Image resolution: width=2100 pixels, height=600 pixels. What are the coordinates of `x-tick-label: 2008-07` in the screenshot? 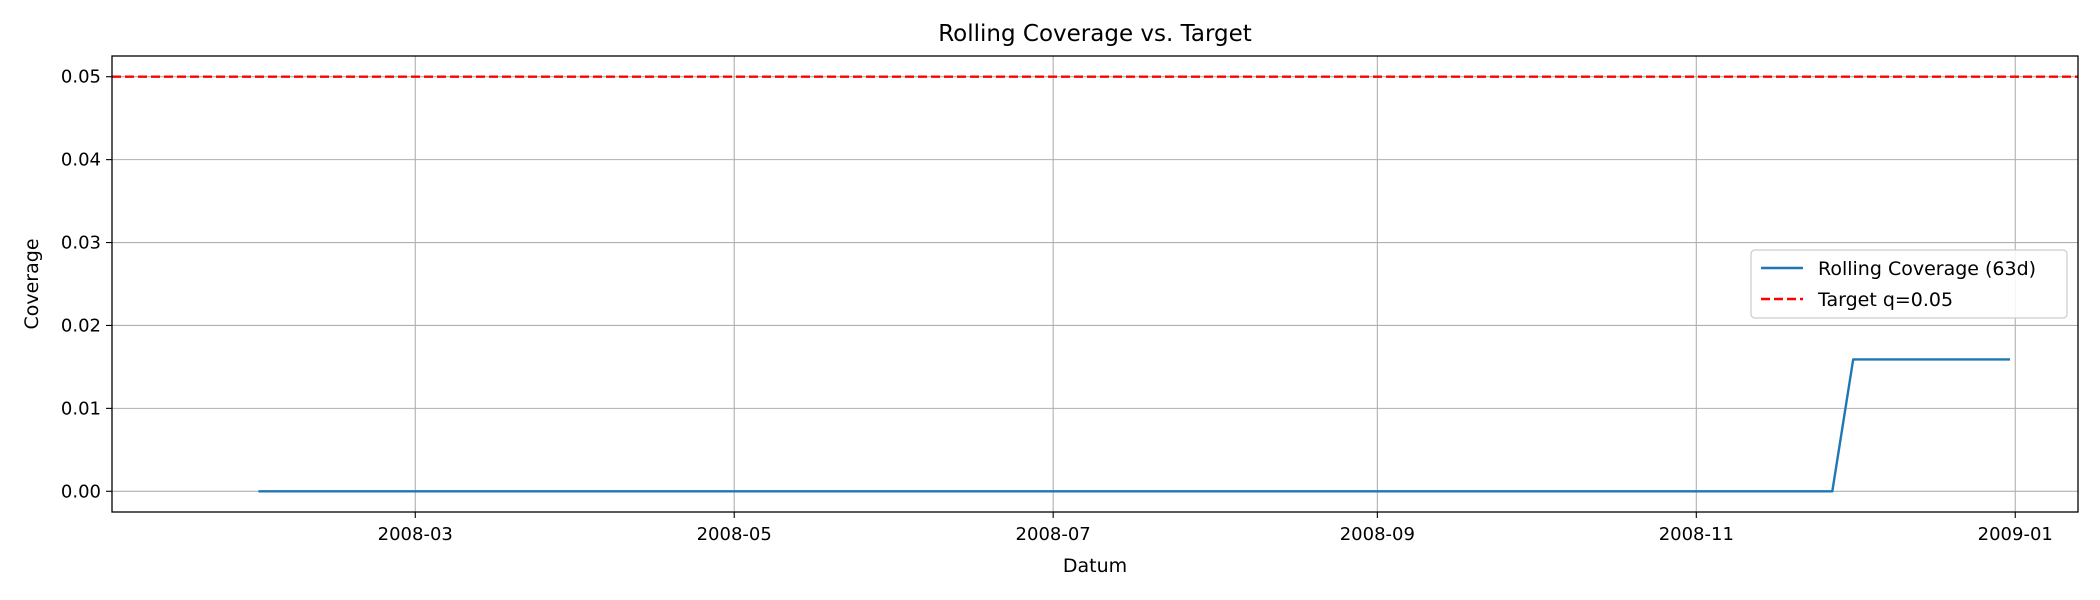 It's located at (1053, 534).